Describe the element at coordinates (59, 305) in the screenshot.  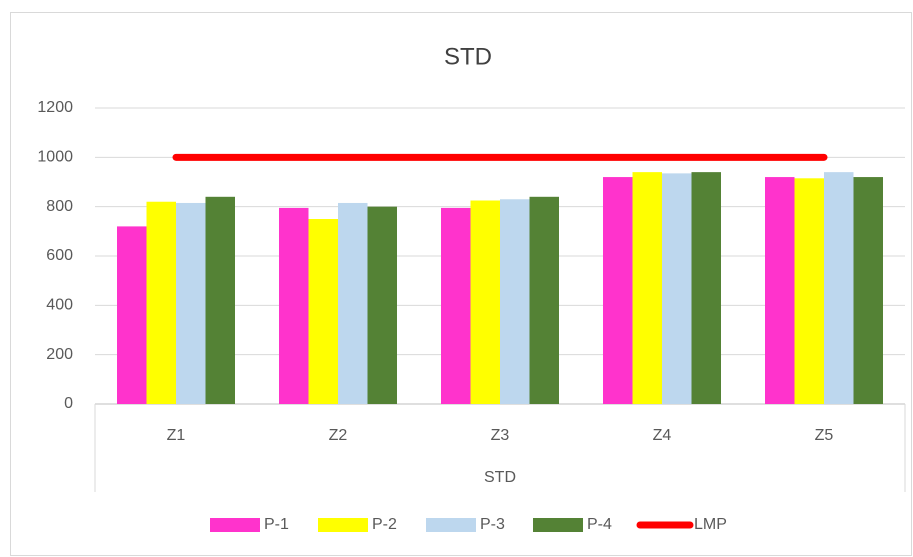
I see `y-tick-label: 400` at that location.